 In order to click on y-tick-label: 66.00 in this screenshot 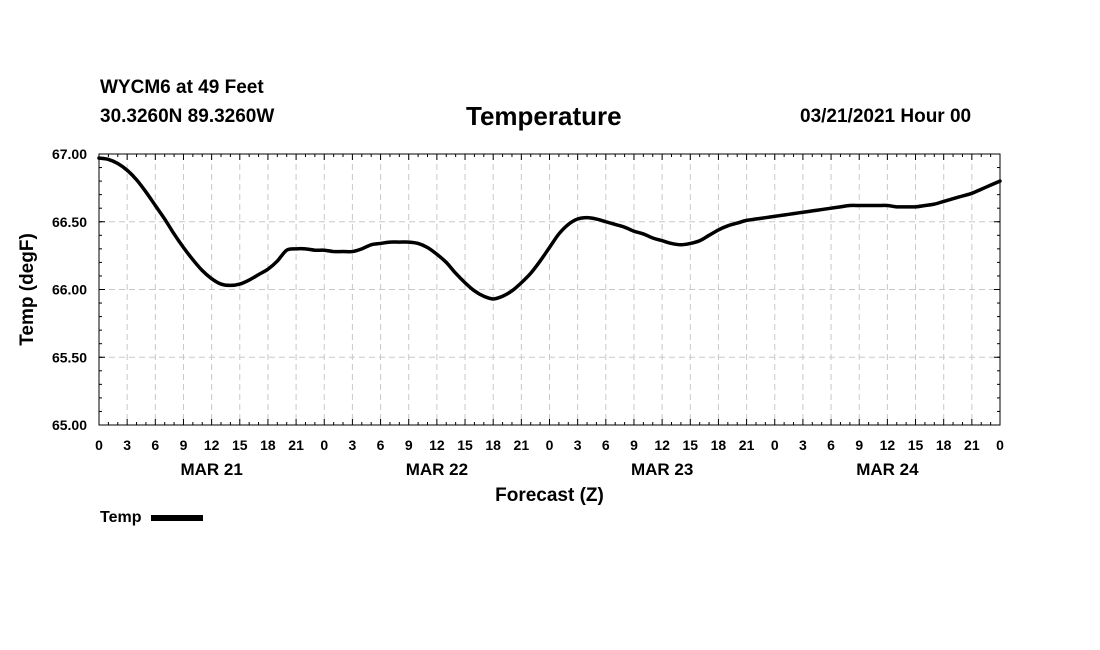, I will do `click(69, 290)`.